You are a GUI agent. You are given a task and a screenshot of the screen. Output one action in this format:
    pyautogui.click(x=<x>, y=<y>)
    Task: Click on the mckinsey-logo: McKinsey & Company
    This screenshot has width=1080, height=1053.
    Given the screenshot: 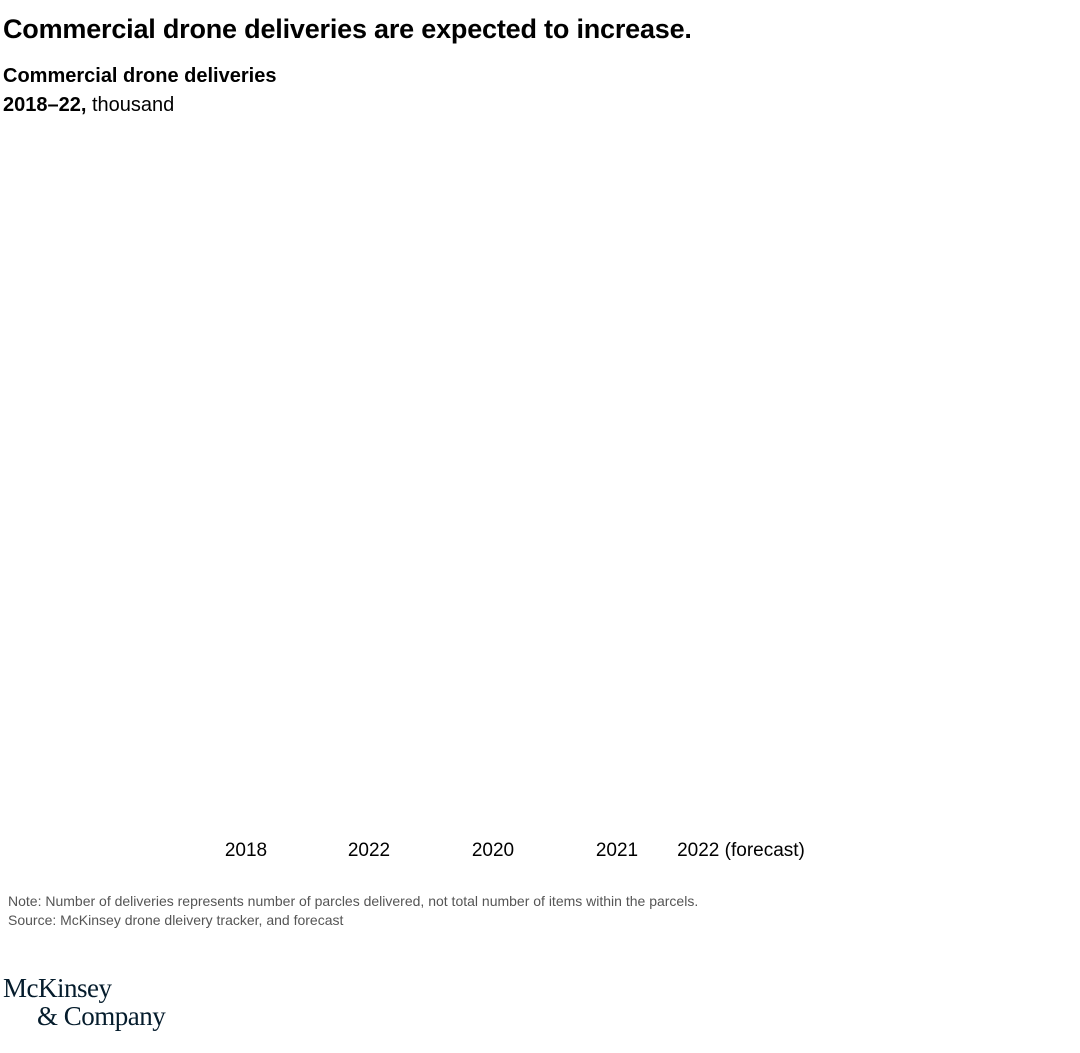 What is the action you would take?
    pyautogui.click(x=84, y=1002)
    